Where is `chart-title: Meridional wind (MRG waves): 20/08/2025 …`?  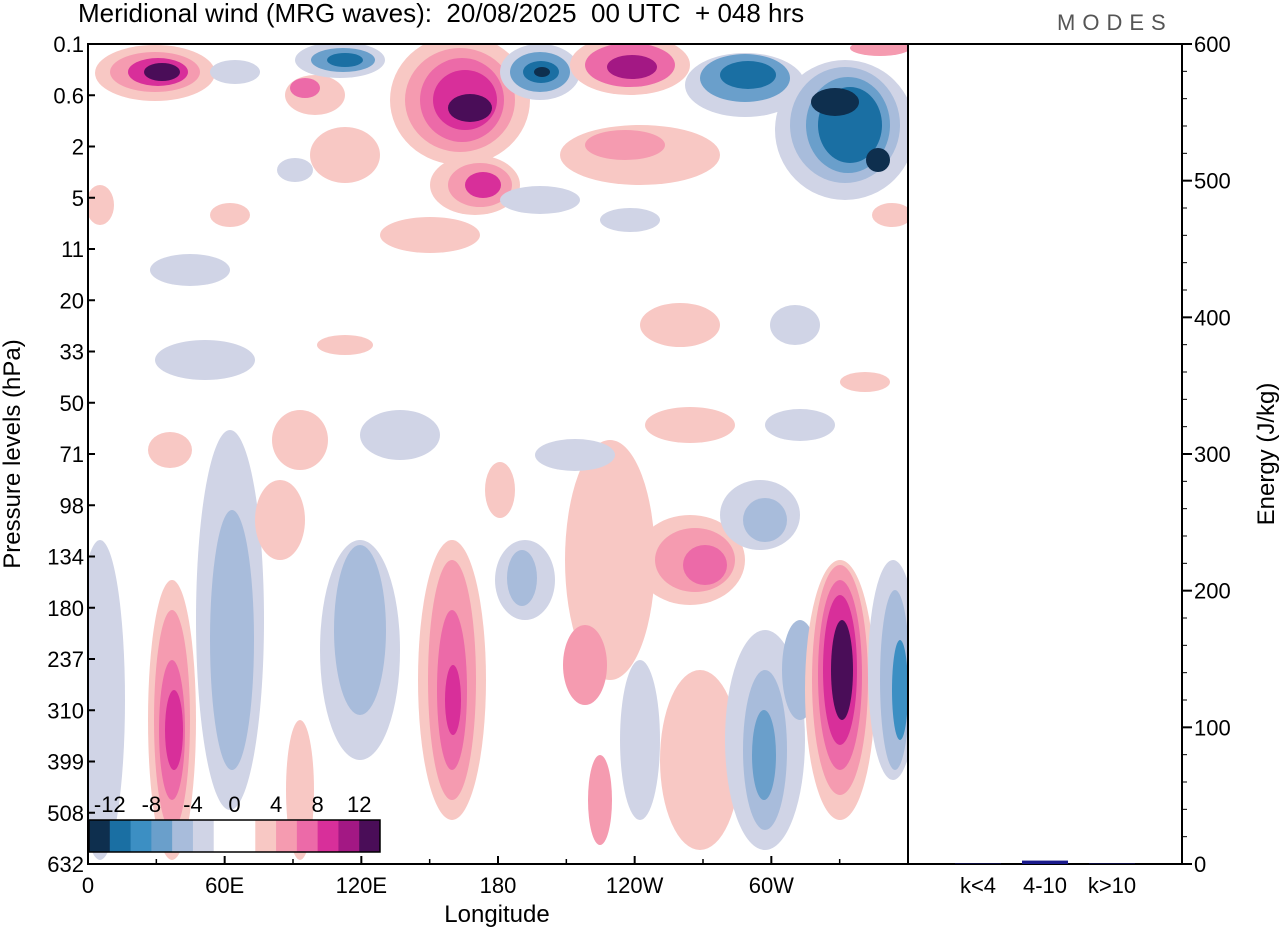
chart-title: Meridional wind (MRG waves): 20/08/2025 … is located at coordinates (441, 14).